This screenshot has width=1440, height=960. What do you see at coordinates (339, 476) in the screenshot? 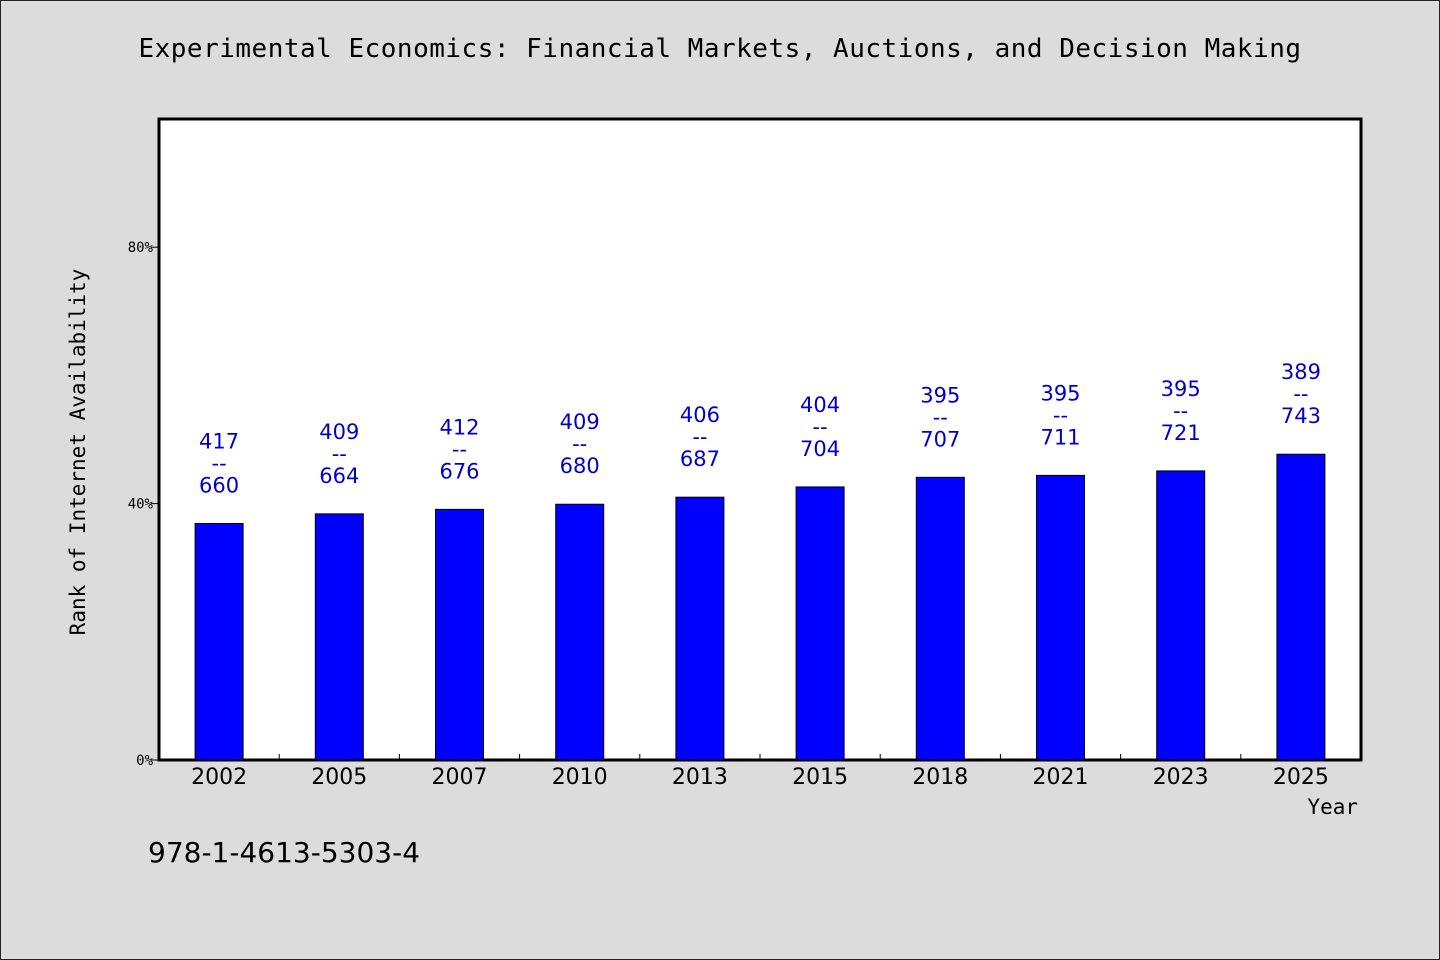
I see `bar-label-bottom: 664` at bounding box center [339, 476].